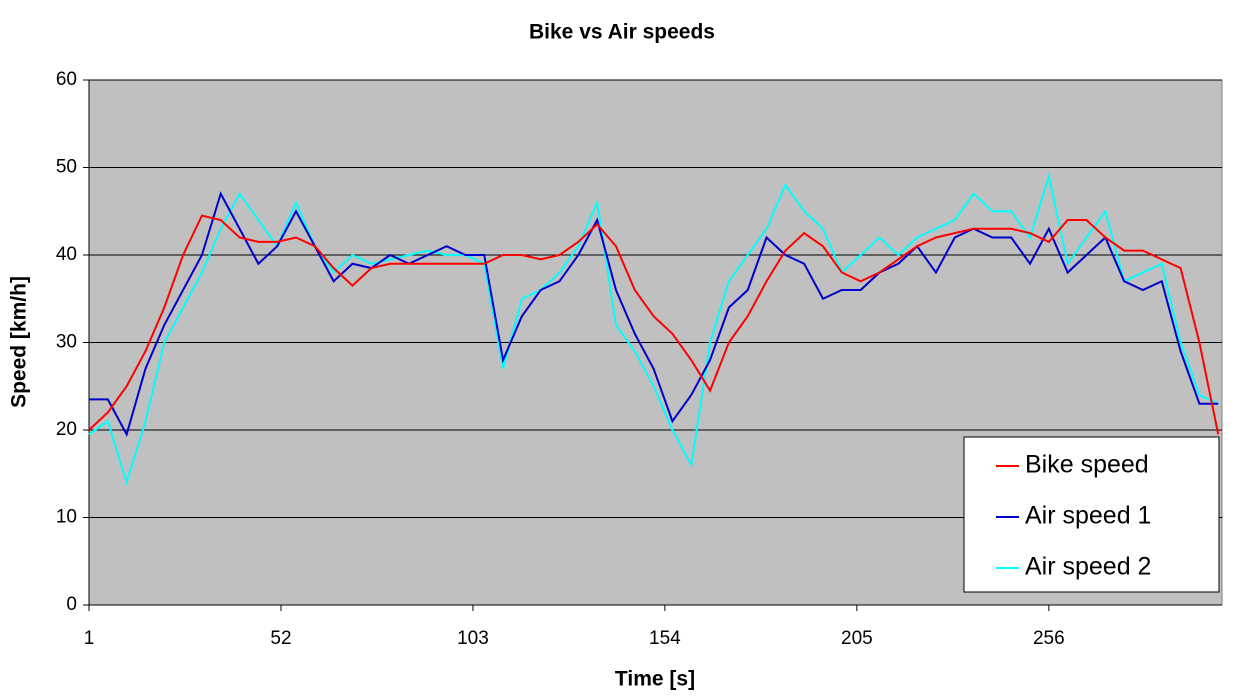 The width and height of the screenshot is (1245, 699). I want to click on y-tick-label: 40, so click(66, 254).